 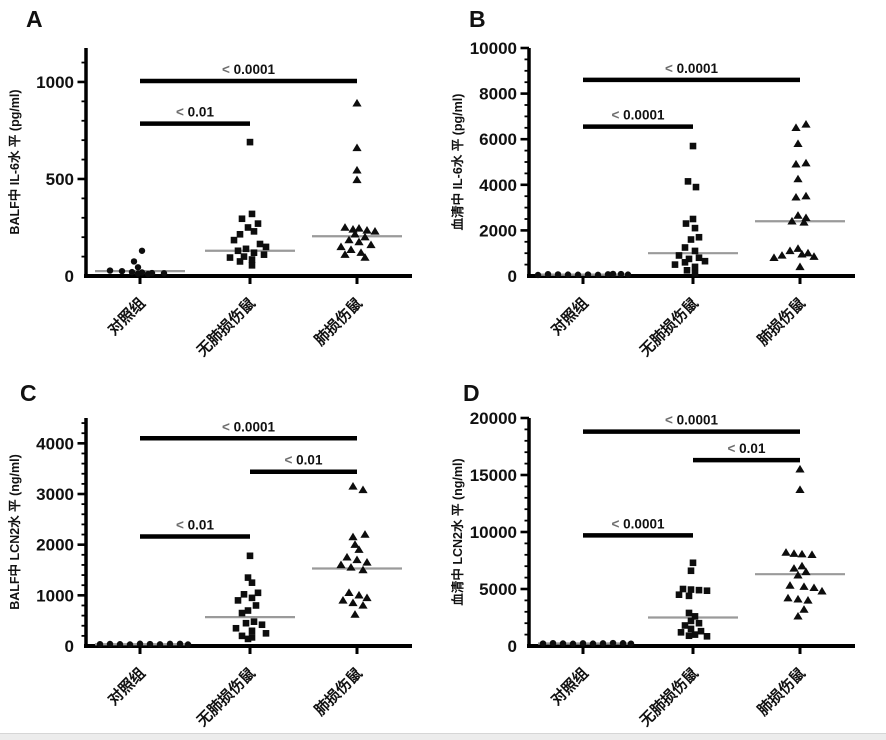 I want to click on panel-letter-b: B, so click(x=477, y=19).